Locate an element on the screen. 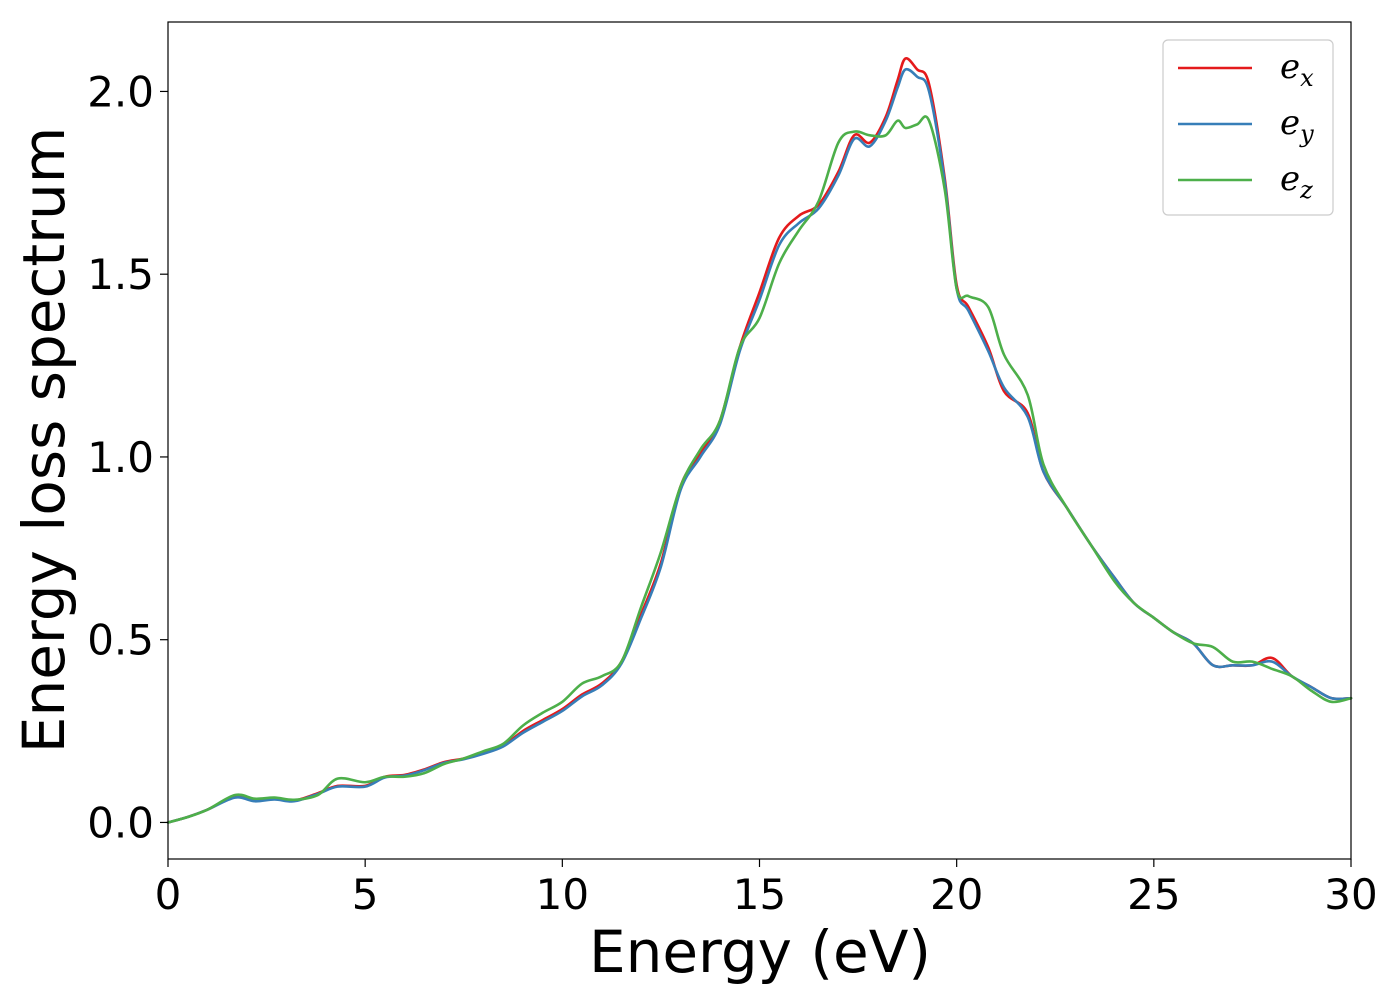  x-tick-label: 25 is located at coordinates (1153, 894).